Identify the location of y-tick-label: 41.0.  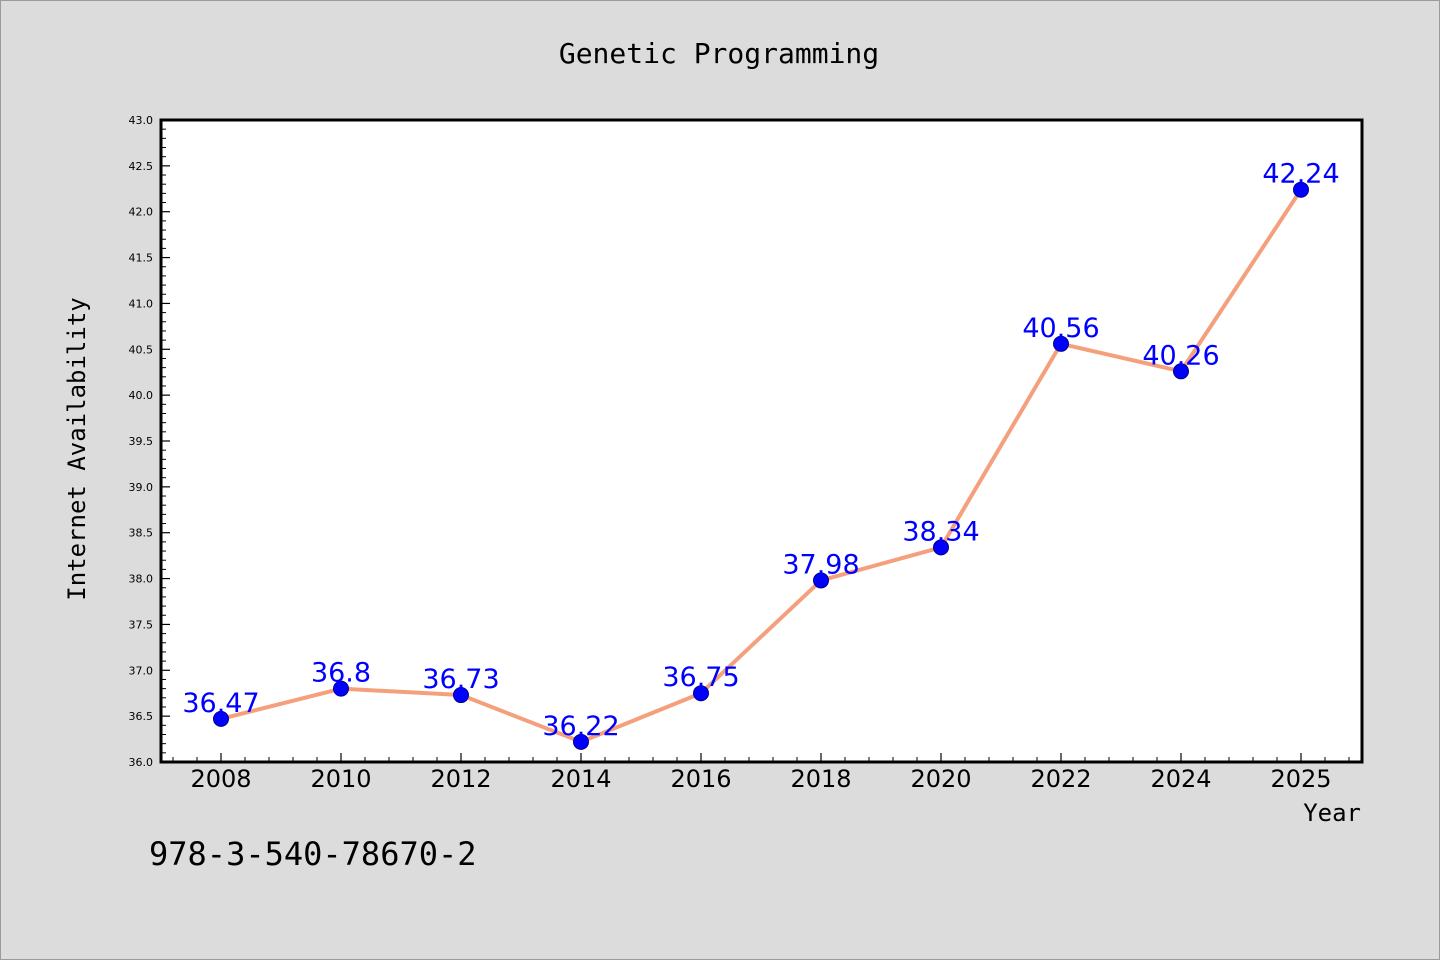
(141, 303).